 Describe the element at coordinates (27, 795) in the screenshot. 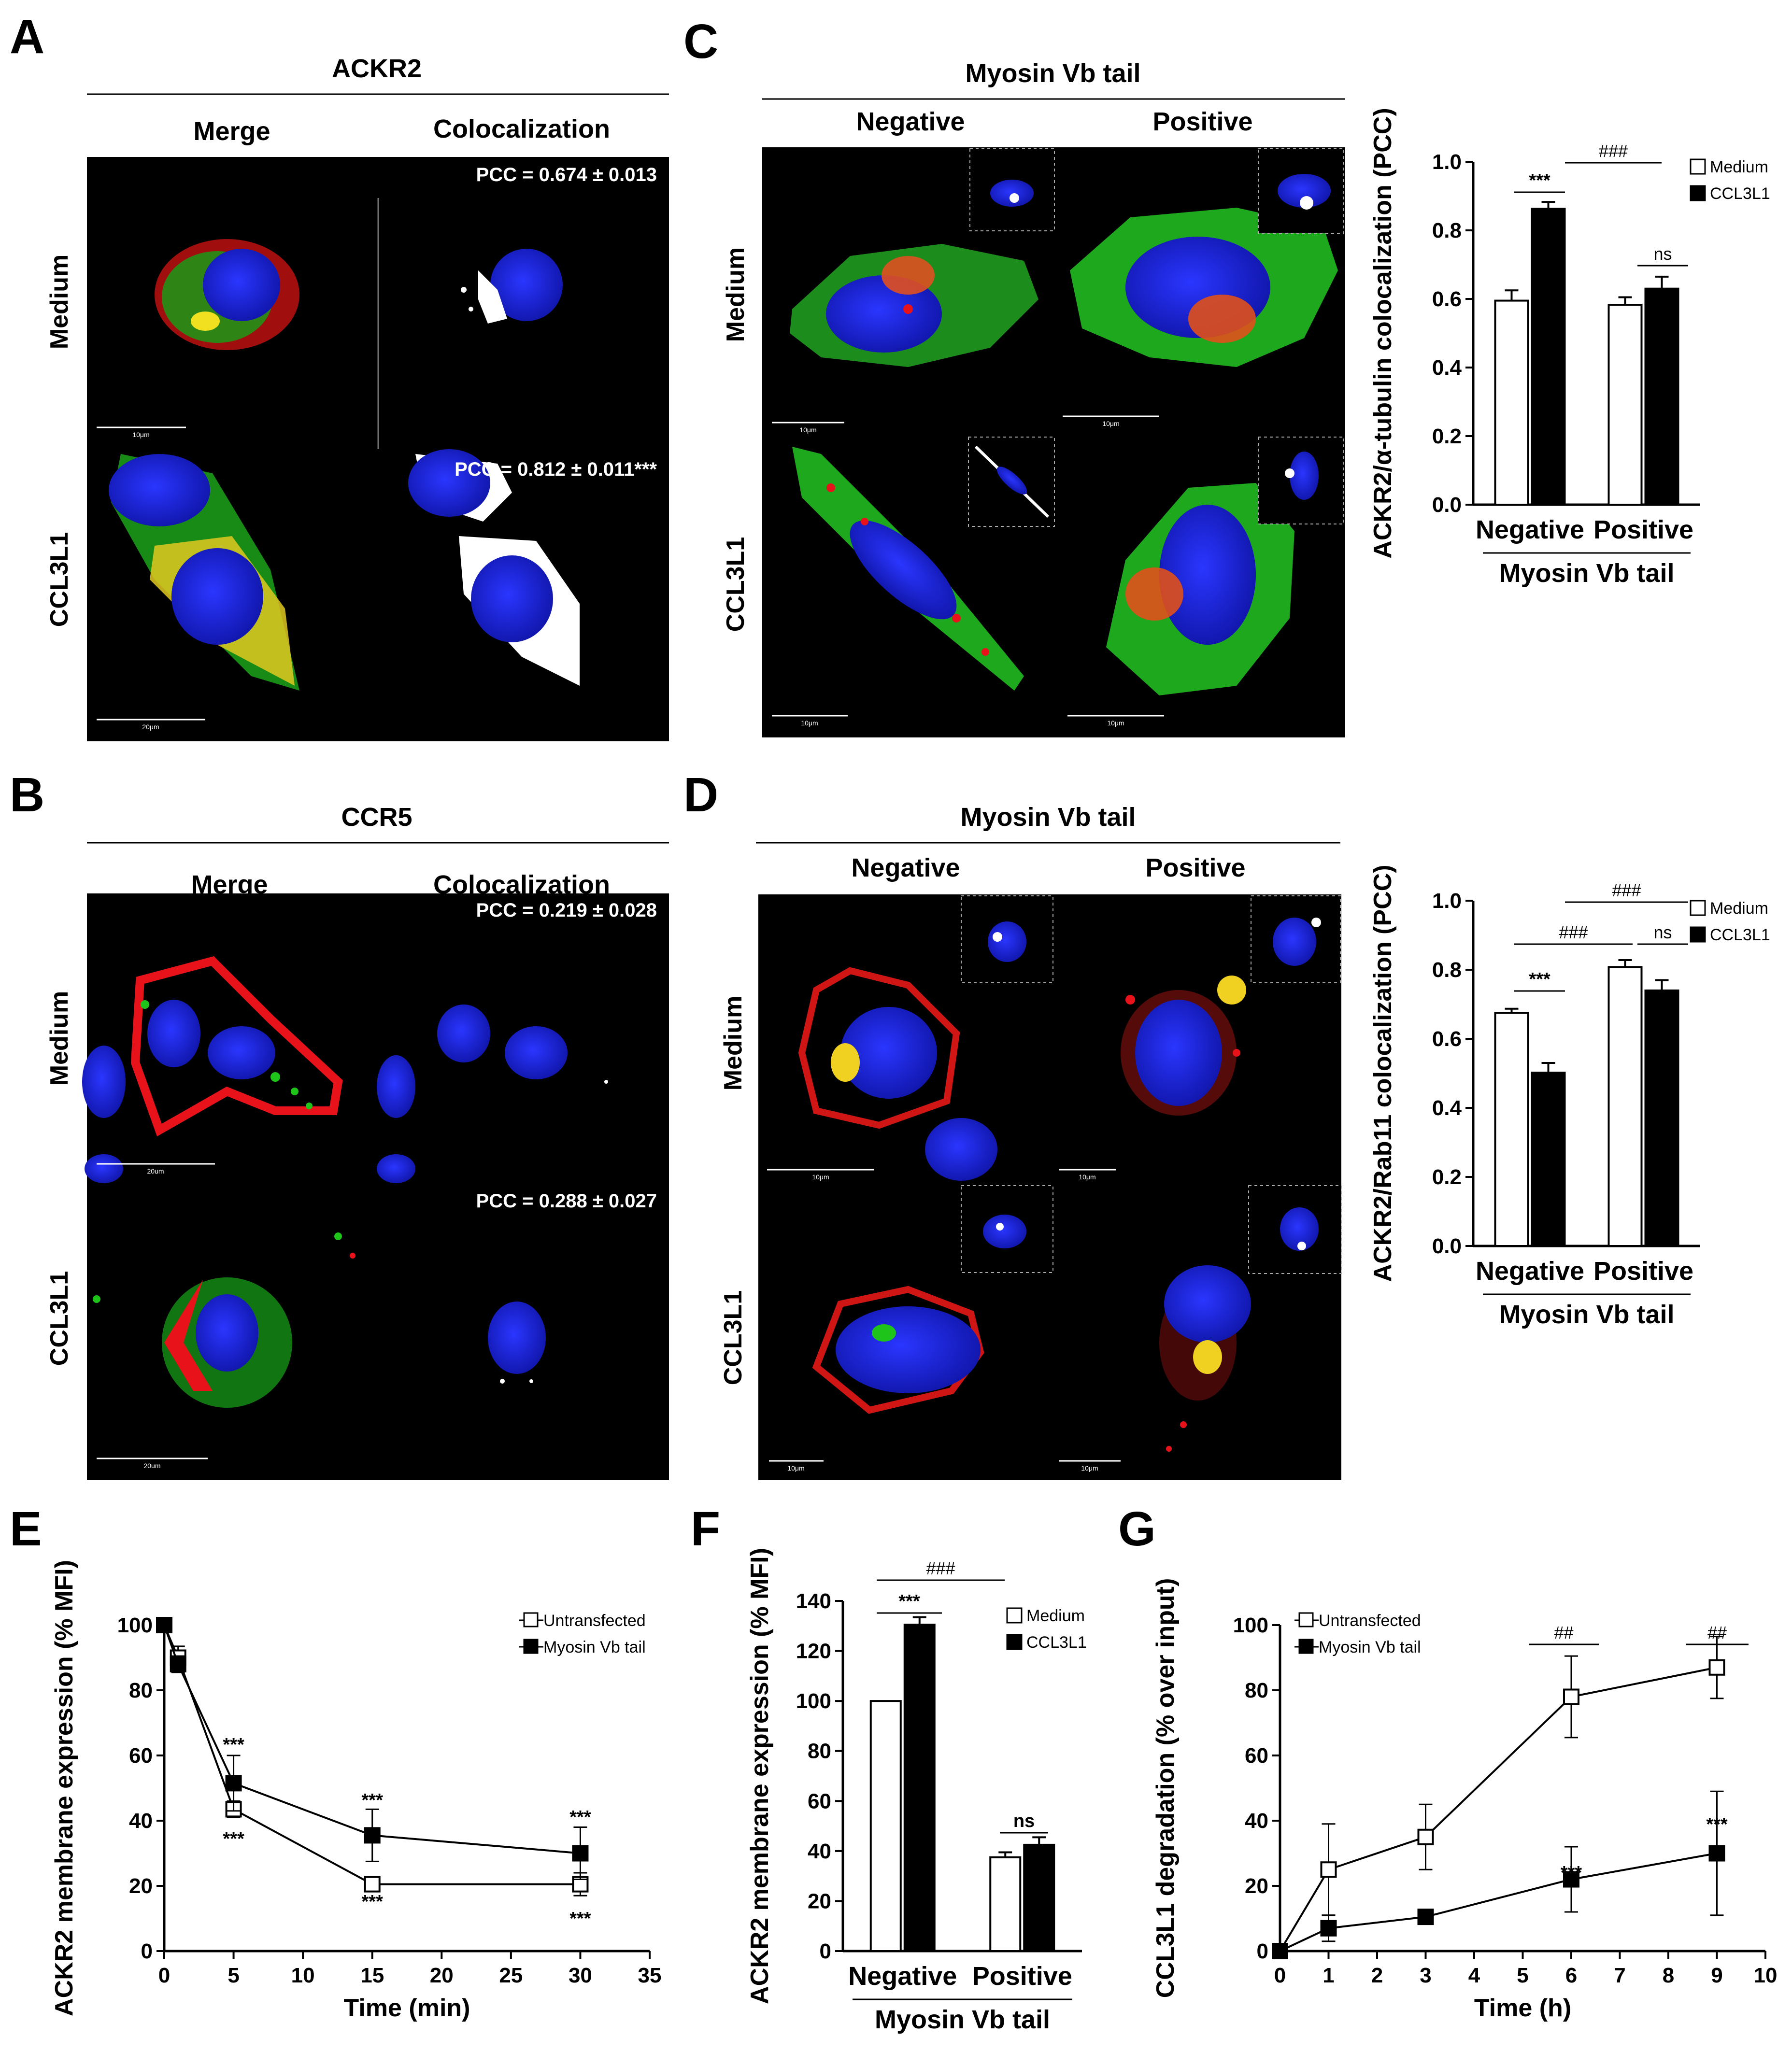

I see `panel-label: B` at that location.